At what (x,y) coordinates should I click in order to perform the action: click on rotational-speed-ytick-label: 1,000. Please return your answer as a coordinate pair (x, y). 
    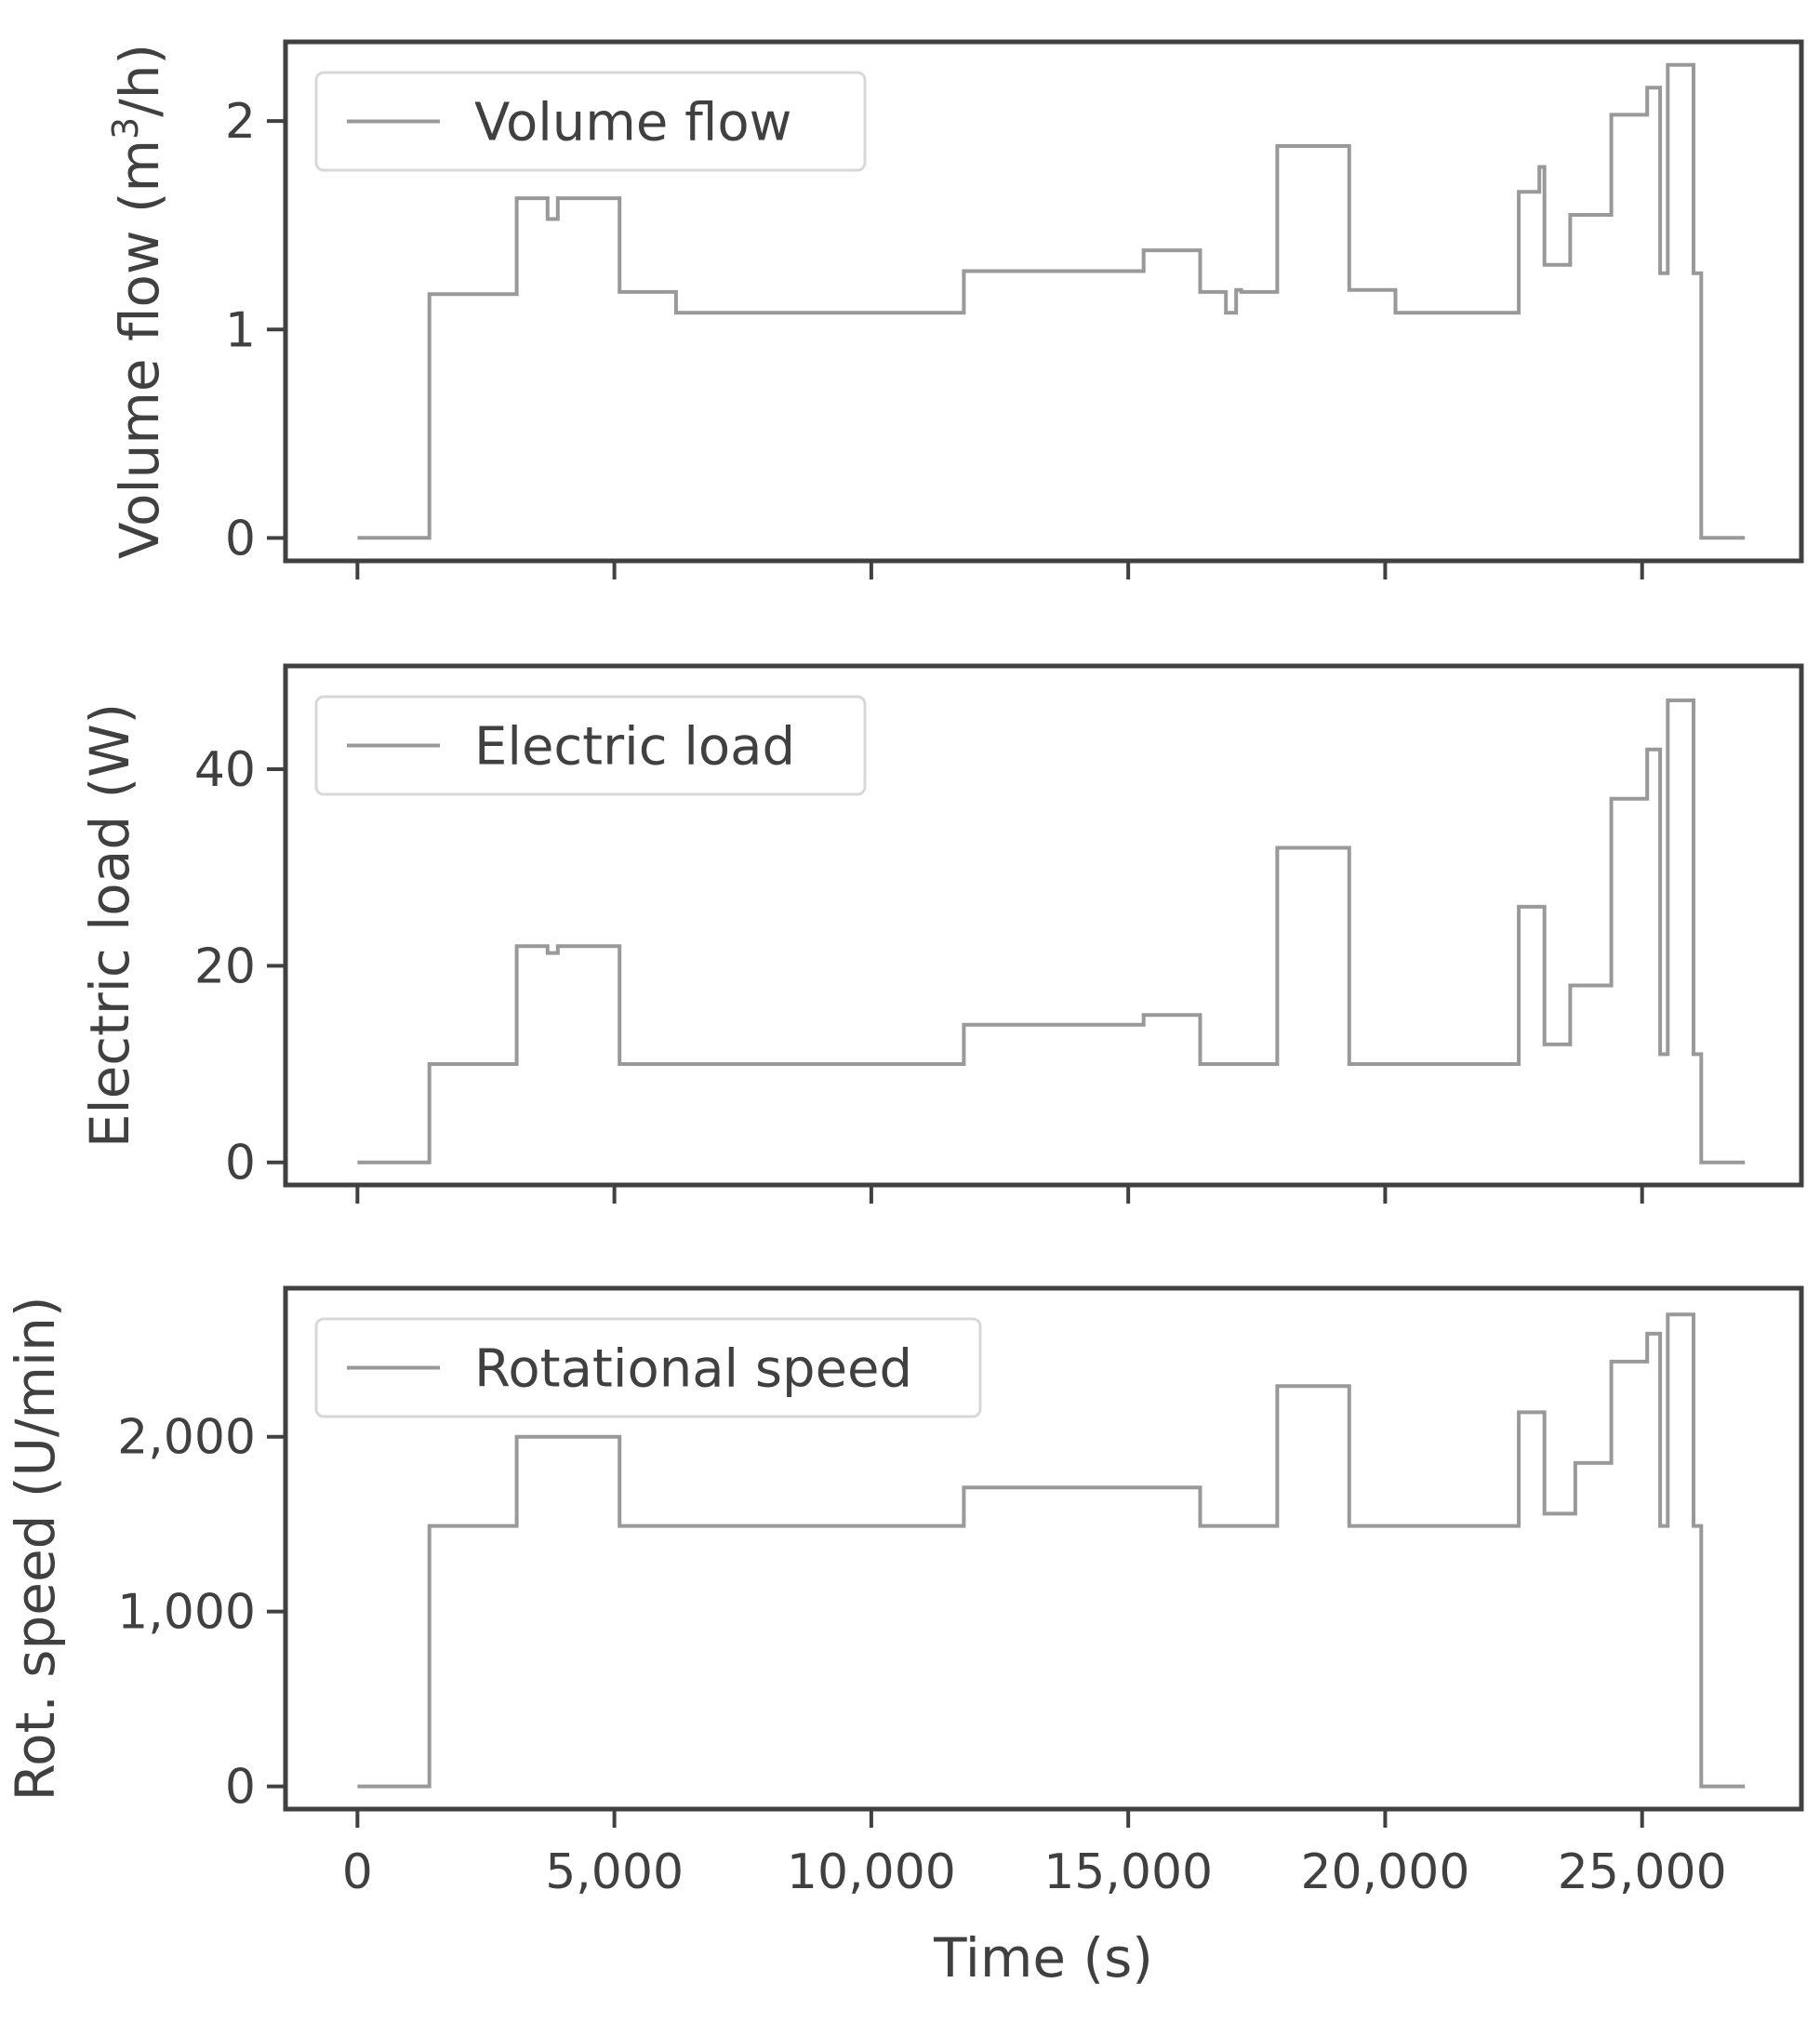
    Looking at the image, I should click on (186, 1613).